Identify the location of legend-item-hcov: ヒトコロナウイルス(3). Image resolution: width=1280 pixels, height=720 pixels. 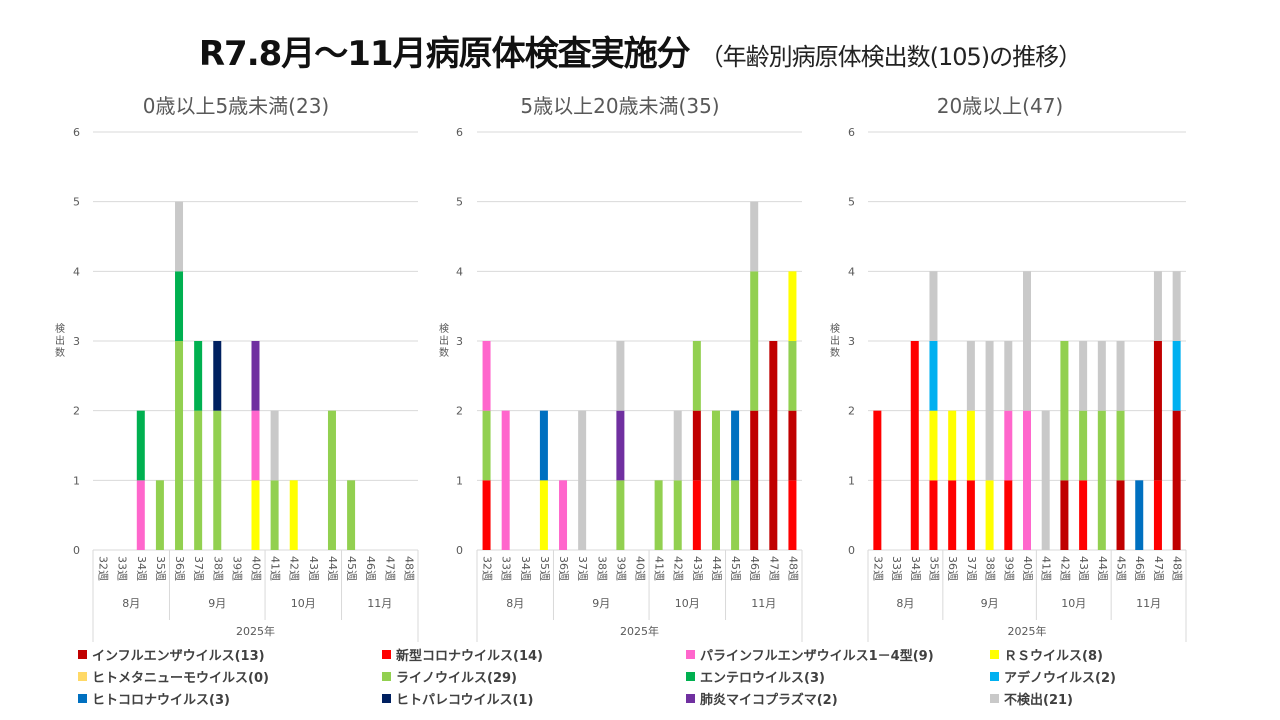
(154, 698).